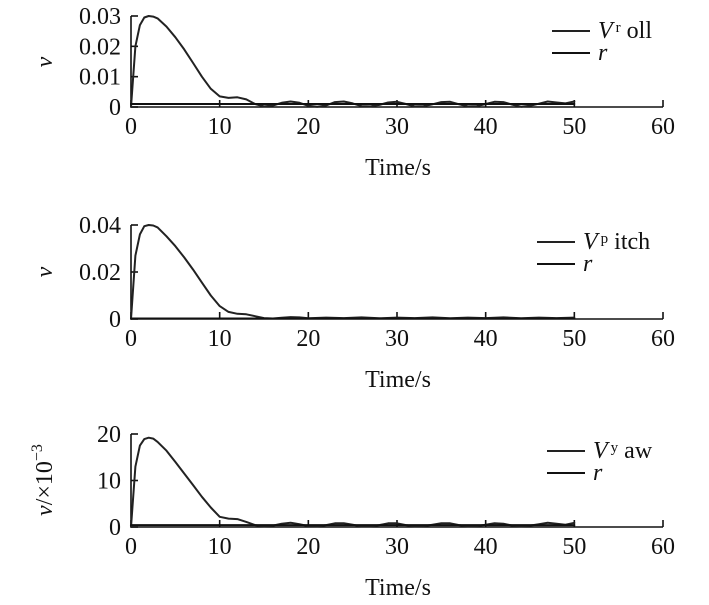 This screenshot has height=605, width=709. Describe the element at coordinates (100, 78) in the screenshot. I see `y-tick-label: 0.01` at that location.